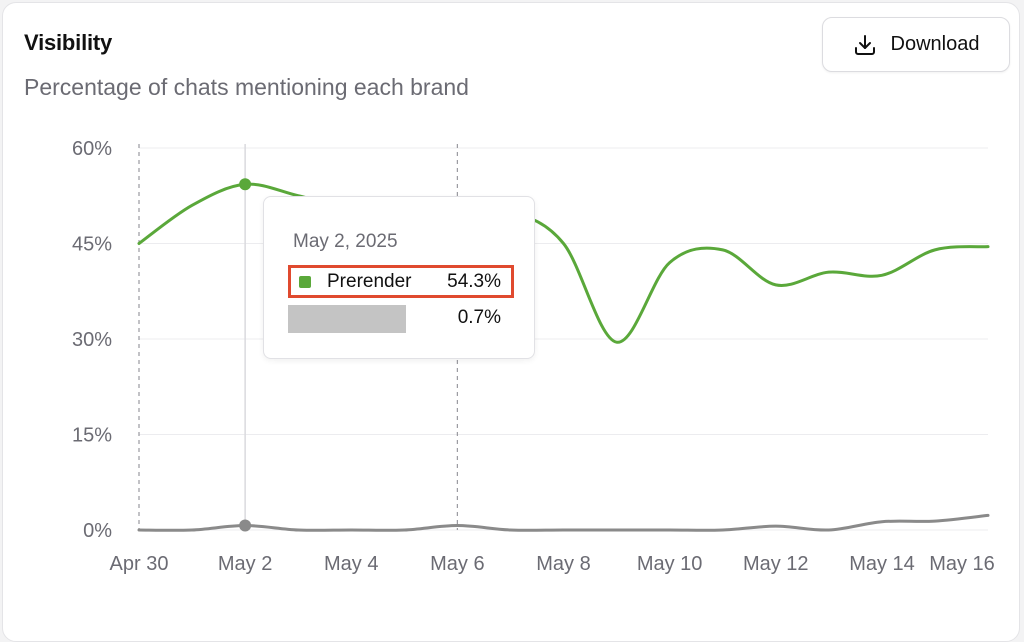  What do you see at coordinates (563, 522) in the screenshot?
I see `series-line` at bounding box center [563, 522].